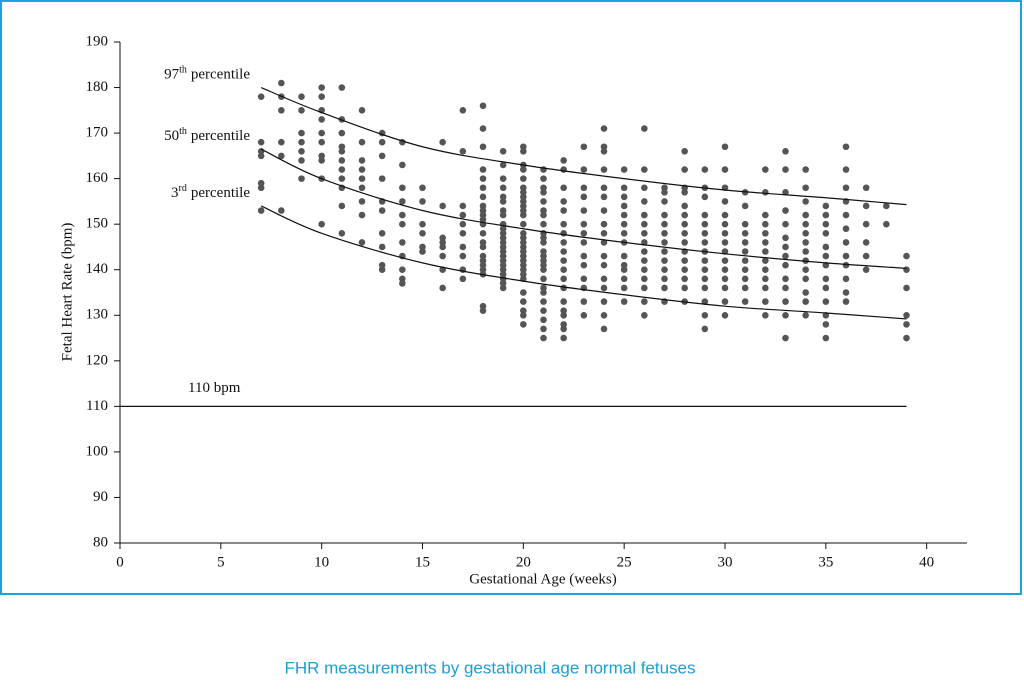  Describe the element at coordinates (97, 406) in the screenshot. I see `y-tick-label: 110` at that location.